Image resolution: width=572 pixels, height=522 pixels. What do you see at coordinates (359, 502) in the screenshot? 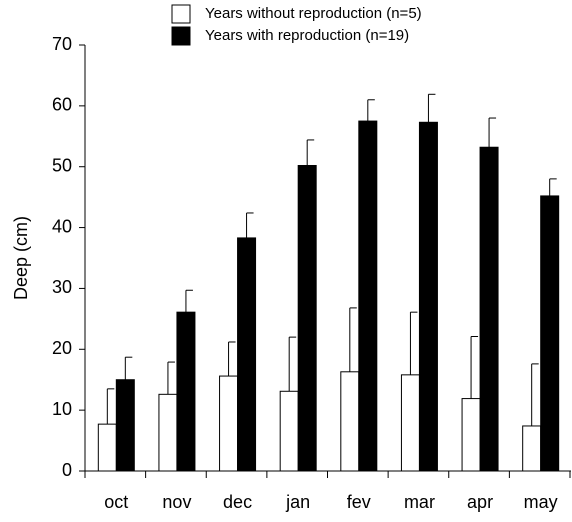
I see `x-tick-label: fev` at bounding box center [359, 502].